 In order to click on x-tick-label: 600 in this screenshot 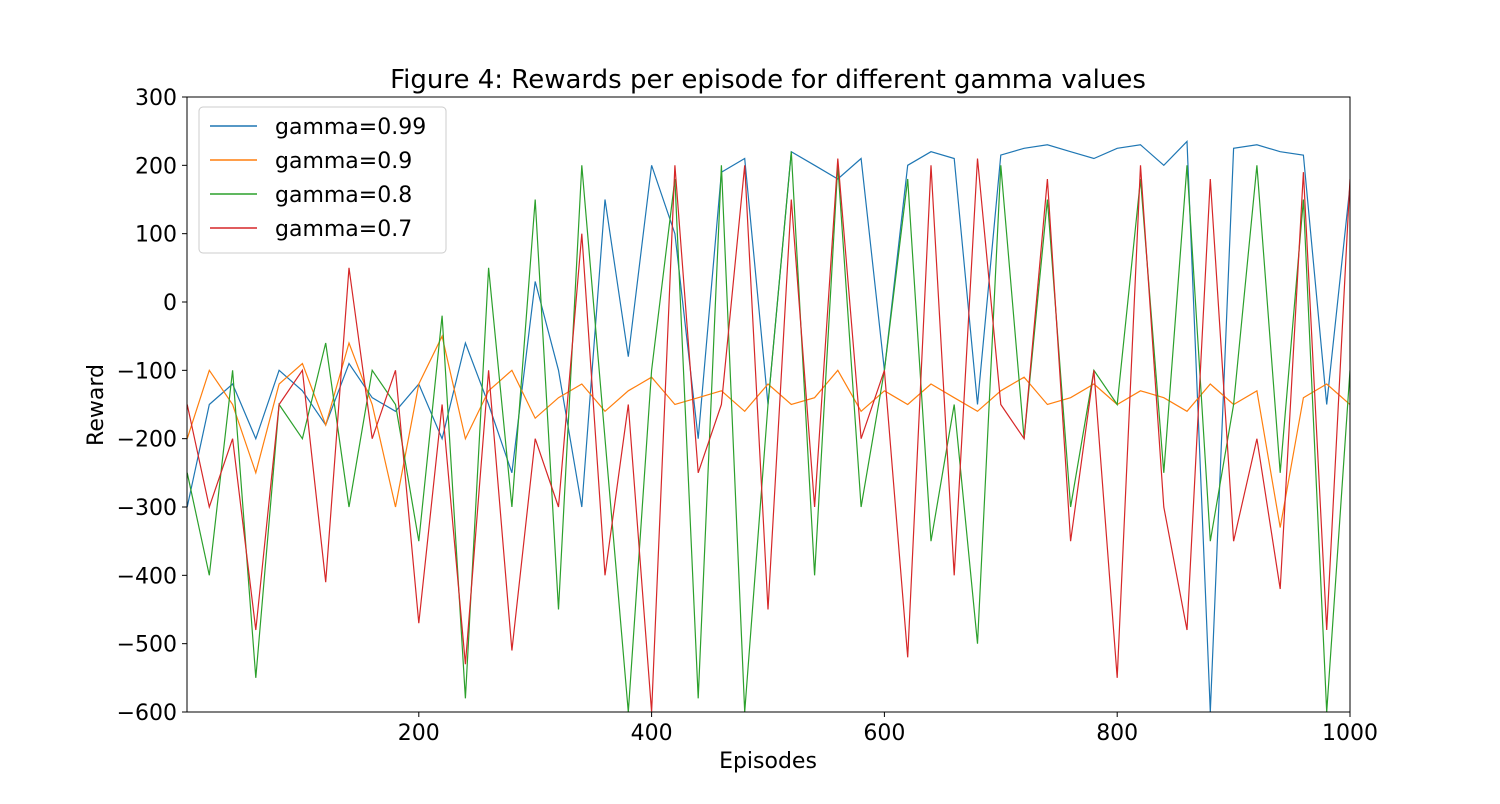, I will do `click(884, 733)`.